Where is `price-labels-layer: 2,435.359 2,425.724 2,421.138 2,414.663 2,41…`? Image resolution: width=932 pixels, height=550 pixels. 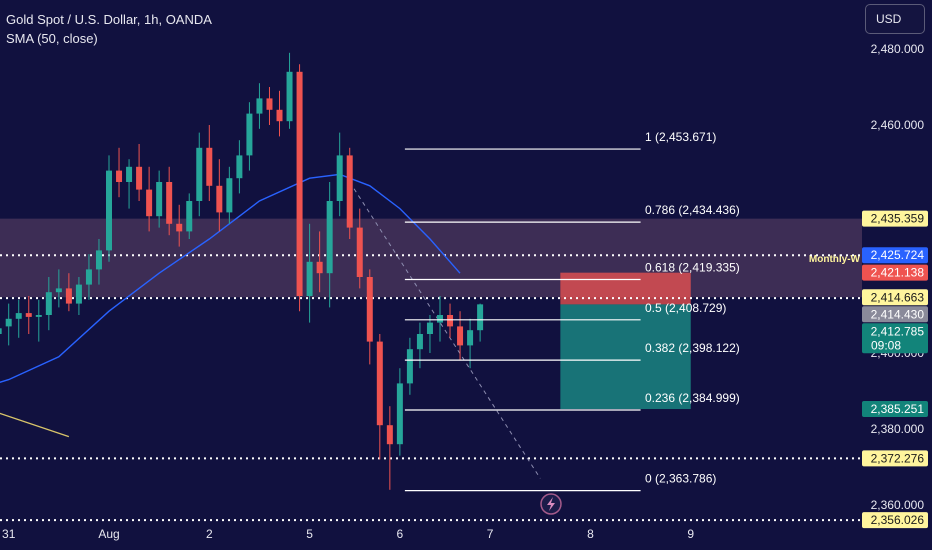 price-labels-layer: 2,435.359 2,425.724 2,421.138 2,414.663 2,41… is located at coordinates (895, 369).